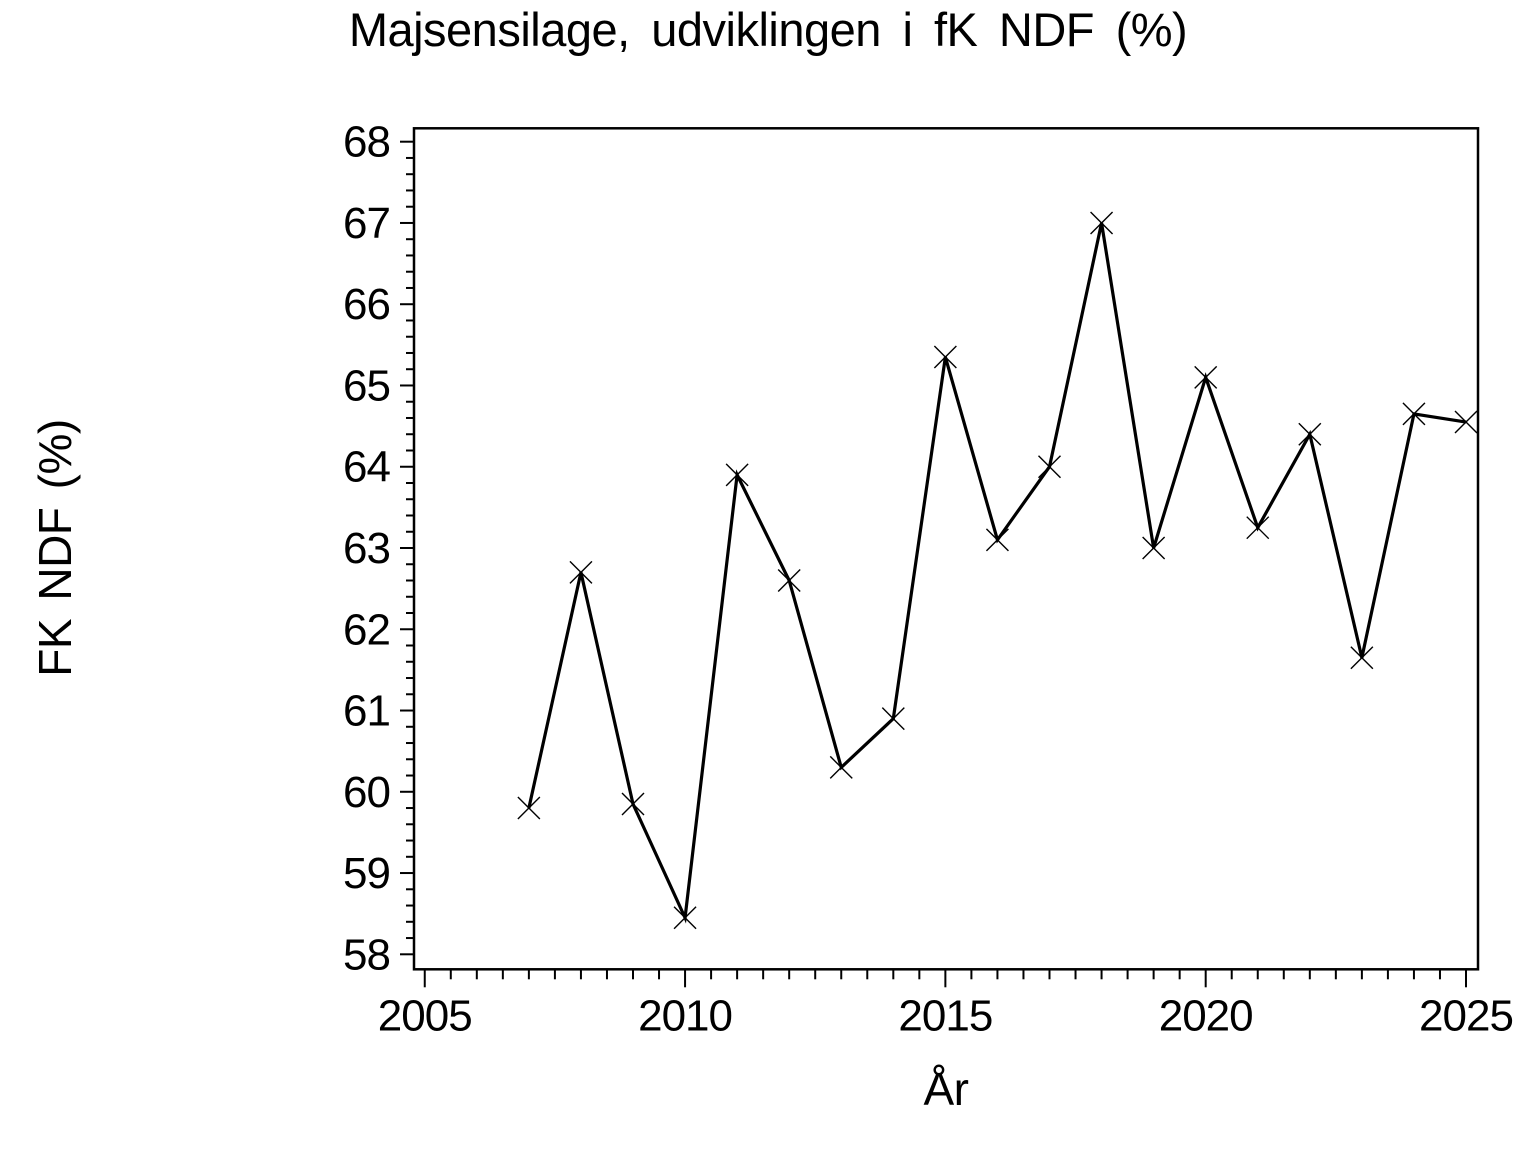  I want to click on y-axis-ticks, so click(407, 548).